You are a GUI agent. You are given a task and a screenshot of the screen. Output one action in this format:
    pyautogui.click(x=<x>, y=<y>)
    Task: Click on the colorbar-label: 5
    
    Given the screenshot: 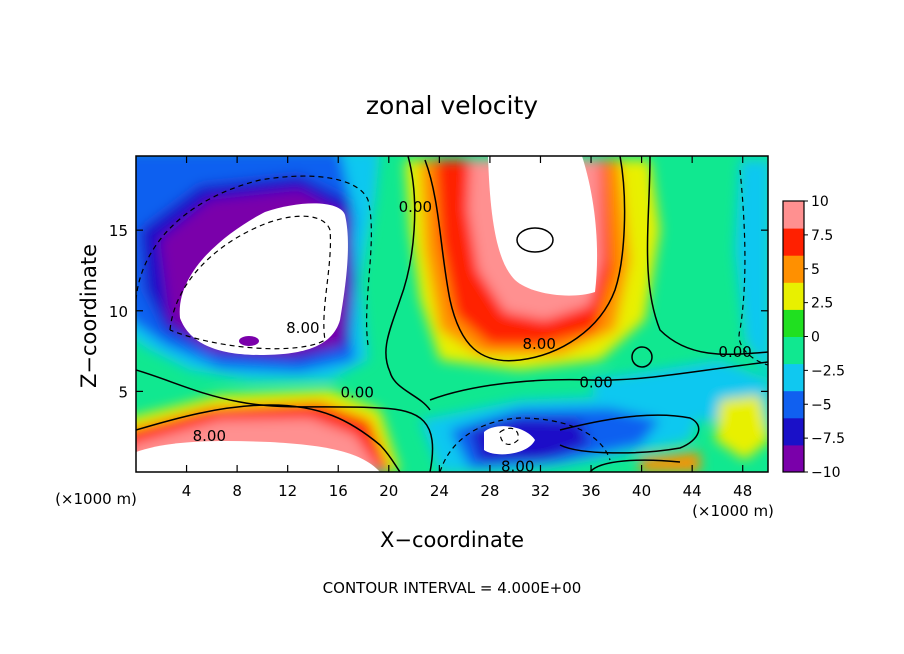 What is the action you would take?
    pyautogui.click(x=815, y=270)
    